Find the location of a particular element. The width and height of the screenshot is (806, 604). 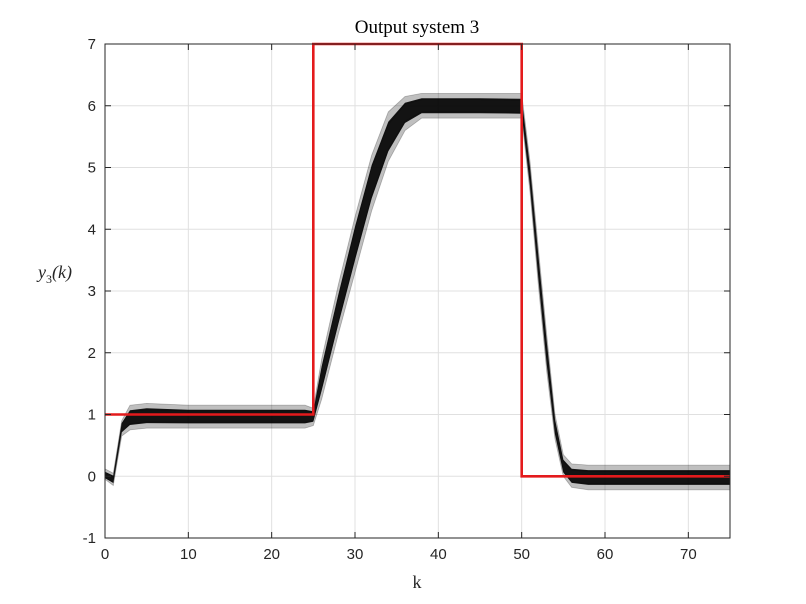

x-tick-label: 50 is located at coordinates (521, 554).